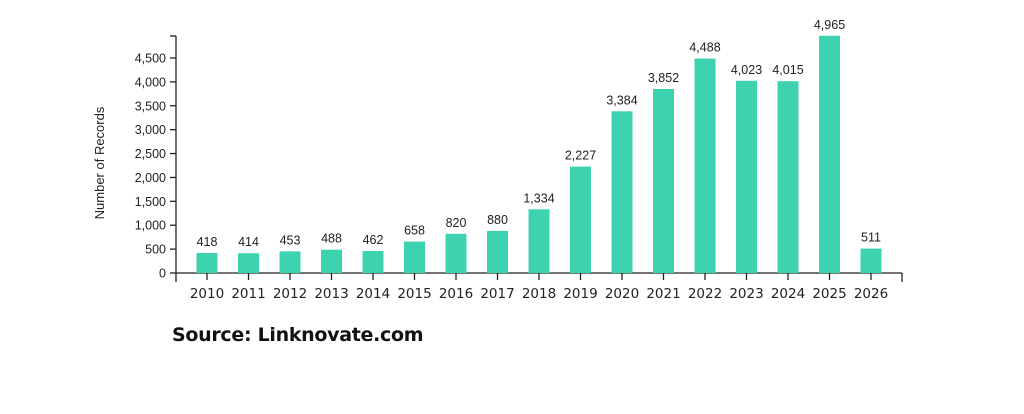 This screenshot has width=1024, height=414. I want to click on bar-2025, so click(829, 154).